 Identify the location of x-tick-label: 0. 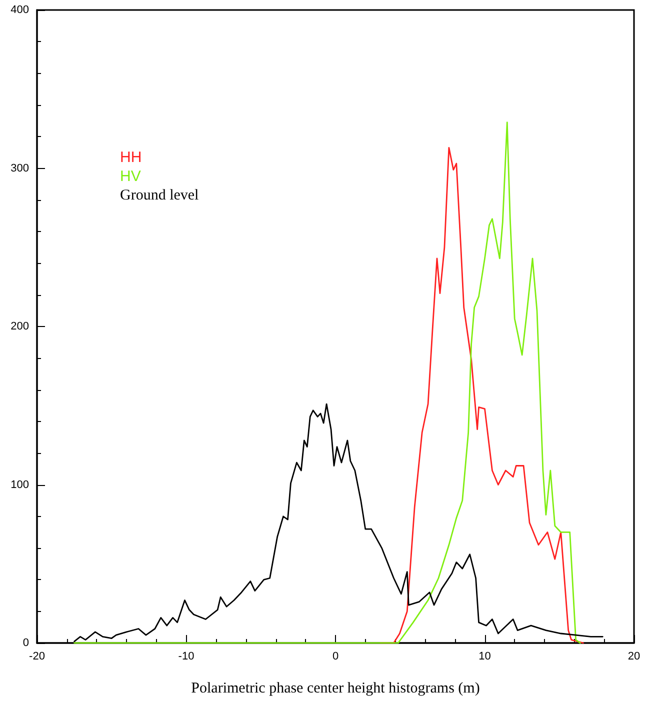
(335, 656).